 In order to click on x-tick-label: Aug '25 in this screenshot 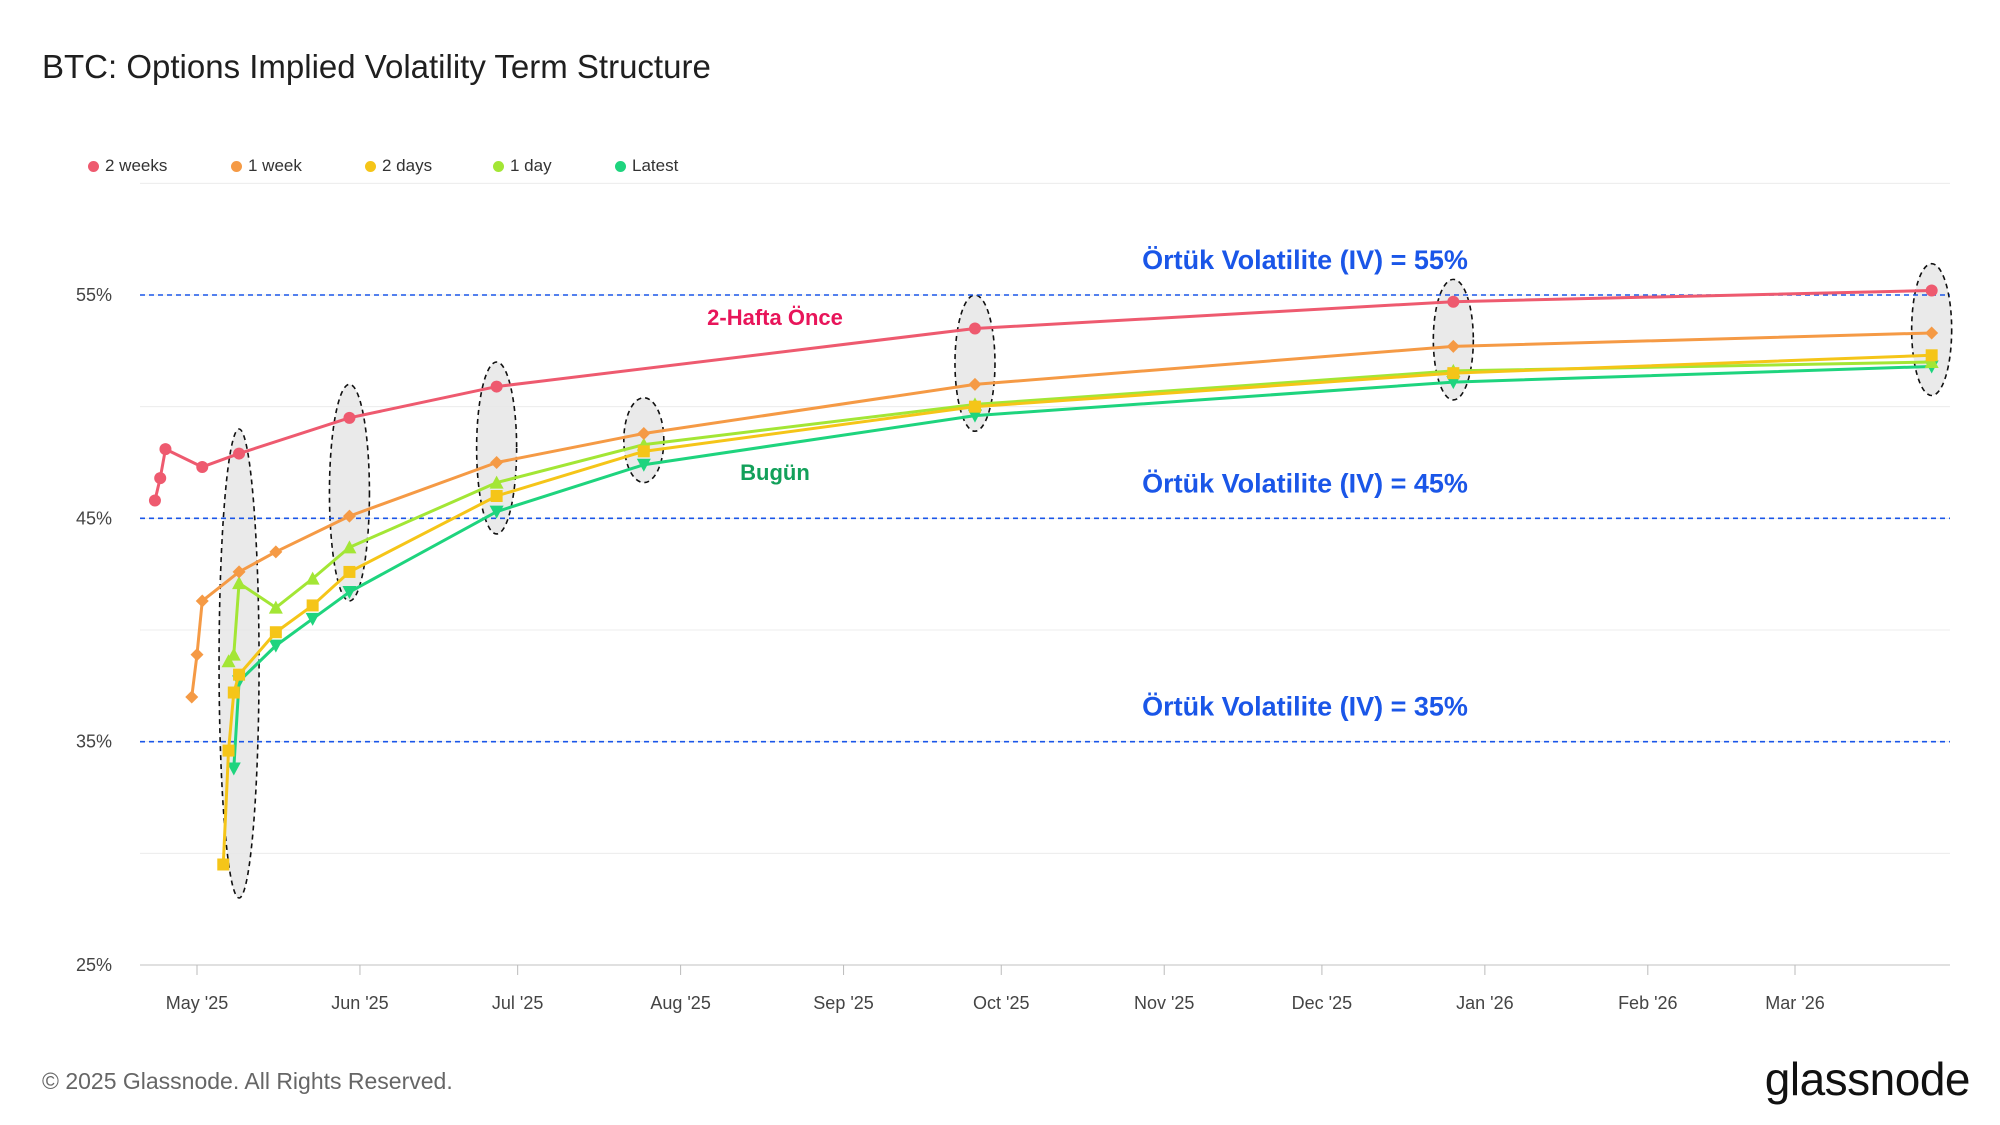, I will do `click(680, 1003)`.